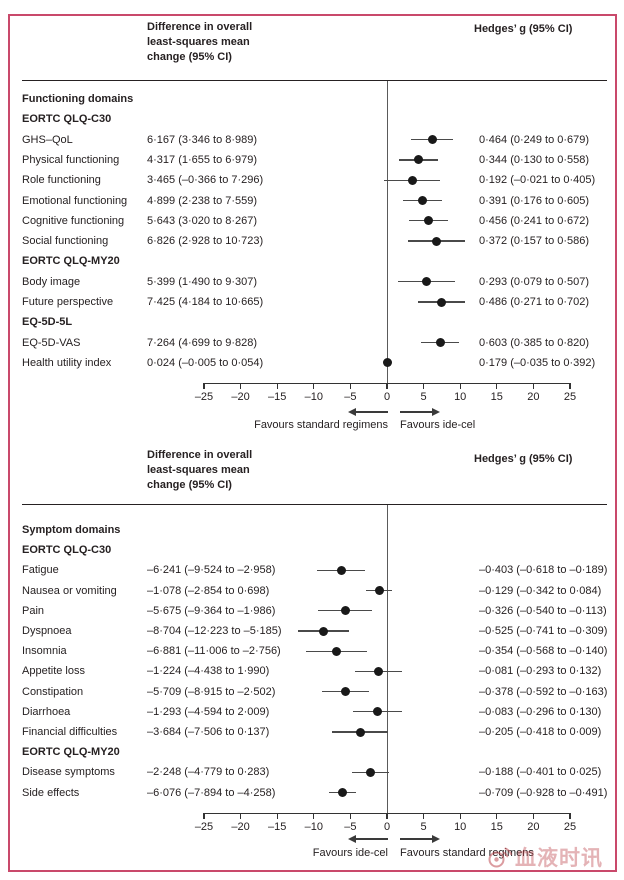 The width and height of the screenshot is (624, 880). What do you see at coordinates (534, 241) in the screenshot?
I see `hedges-value: 0·372 (0·157 to 0·586)` at bounding box center [534, 241].